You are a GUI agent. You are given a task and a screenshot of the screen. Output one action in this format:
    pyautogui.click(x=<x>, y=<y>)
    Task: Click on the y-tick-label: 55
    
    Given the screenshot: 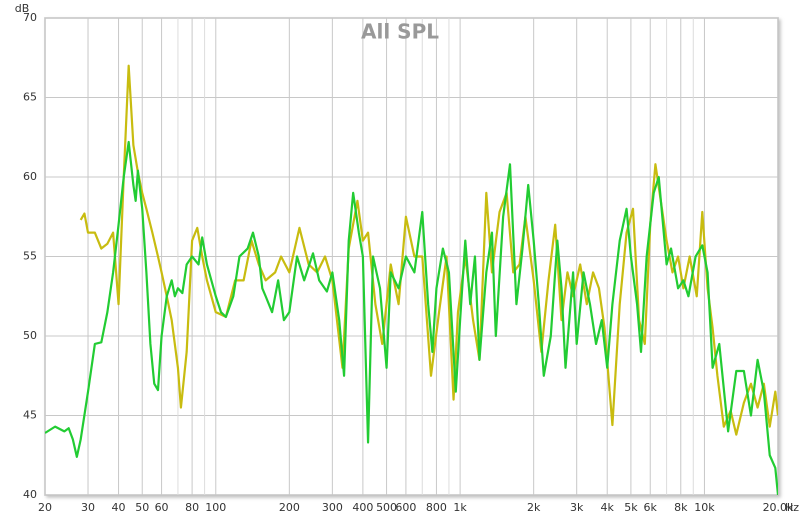 What is the action you would take?
    pyautogui.click(x=30, y=256)
    